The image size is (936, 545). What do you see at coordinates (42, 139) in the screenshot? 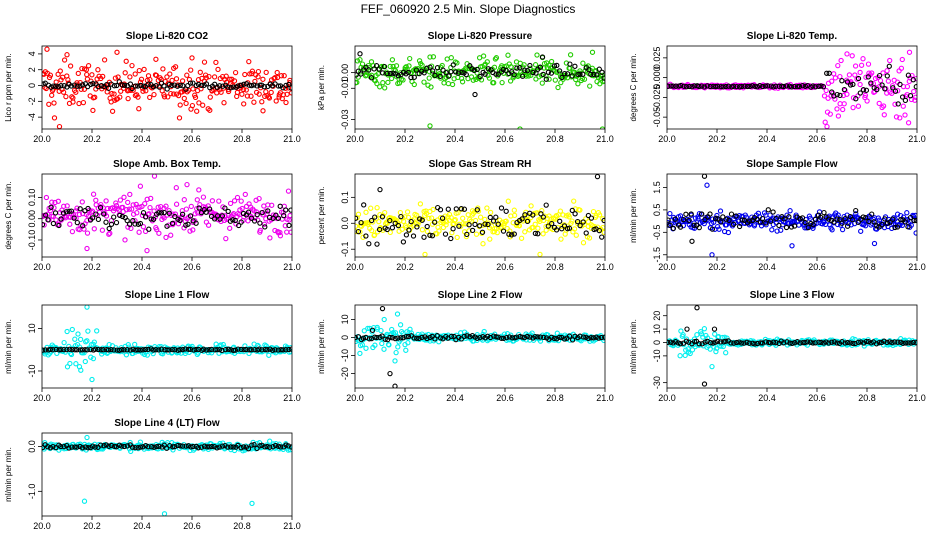
I see `x-tick-label: 20.0` at bounding box center [42, 139].